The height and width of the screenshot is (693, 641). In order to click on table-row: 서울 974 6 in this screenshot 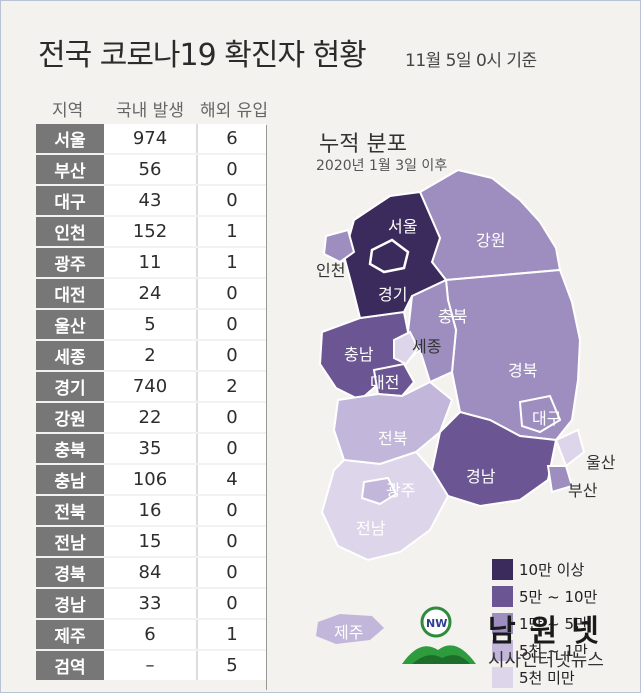, I will do `click(151, 139)`.